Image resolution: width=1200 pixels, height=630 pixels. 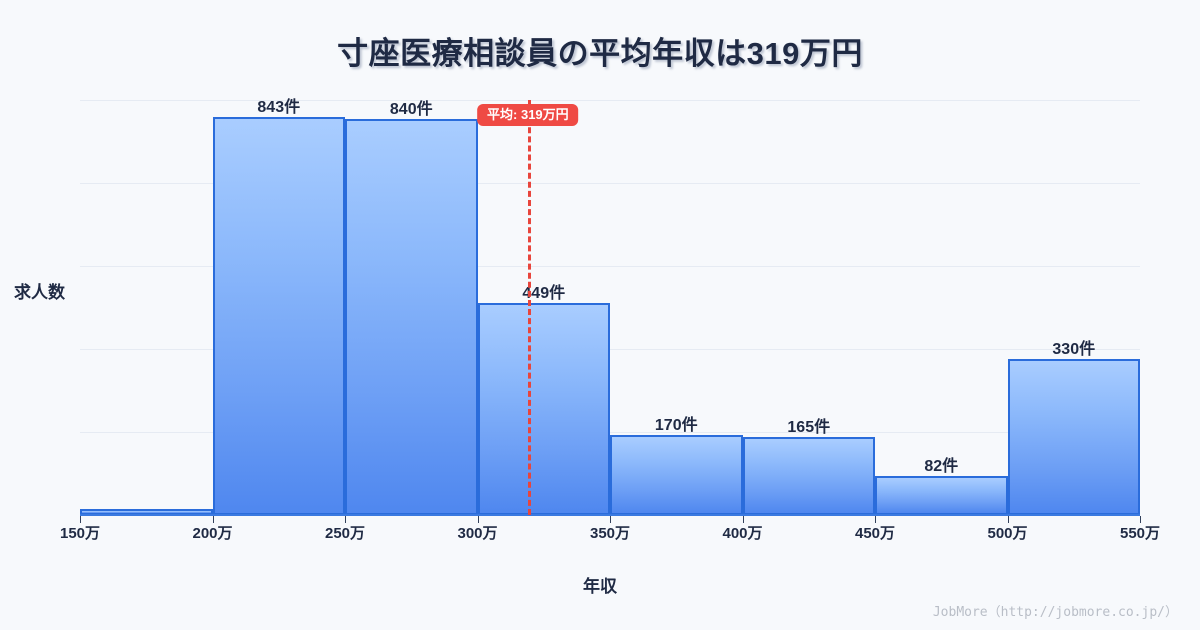 What do you see at coordinates (676, 425) in the screenshot?
I see `bar-value-label: 170件` at bounding box center [676, 425].